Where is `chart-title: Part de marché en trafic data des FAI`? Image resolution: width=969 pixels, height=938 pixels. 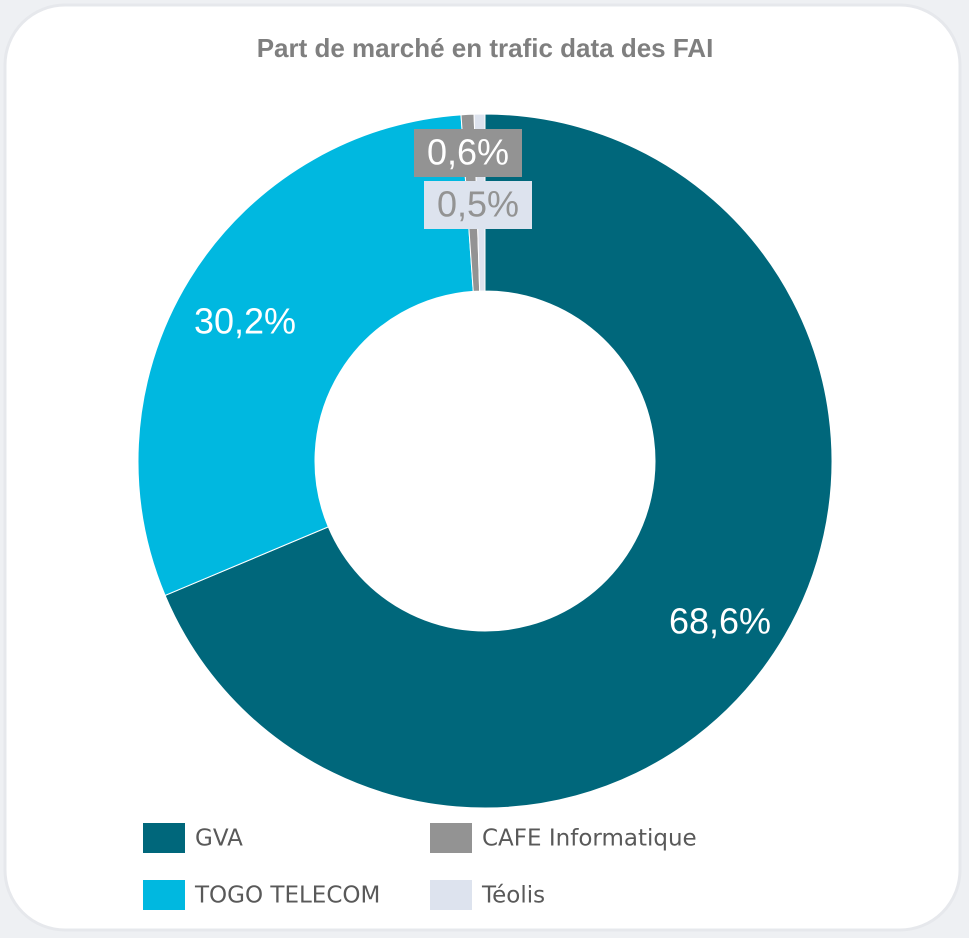
chart-title: Part de marché en trafic data des FAI is located at coordinates (485, 48).